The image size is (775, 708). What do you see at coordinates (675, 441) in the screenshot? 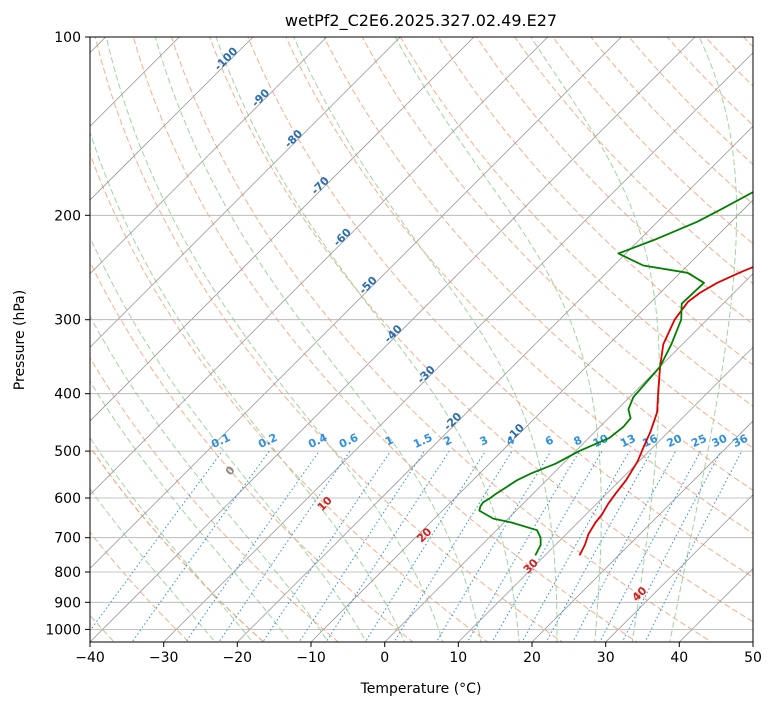
I see `mixing-ratio-label: 20` at bounding box center [675, 441].